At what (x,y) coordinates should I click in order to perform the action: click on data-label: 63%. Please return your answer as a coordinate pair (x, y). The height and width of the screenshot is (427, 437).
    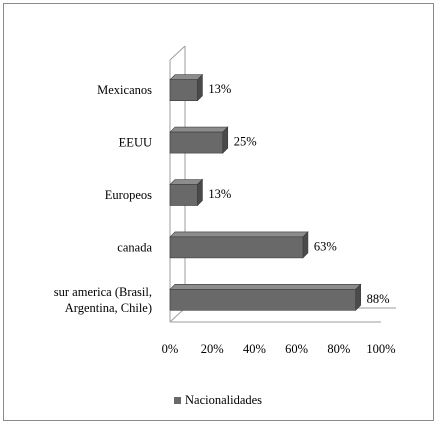
    Looking at the image, I should click on (325, 246).